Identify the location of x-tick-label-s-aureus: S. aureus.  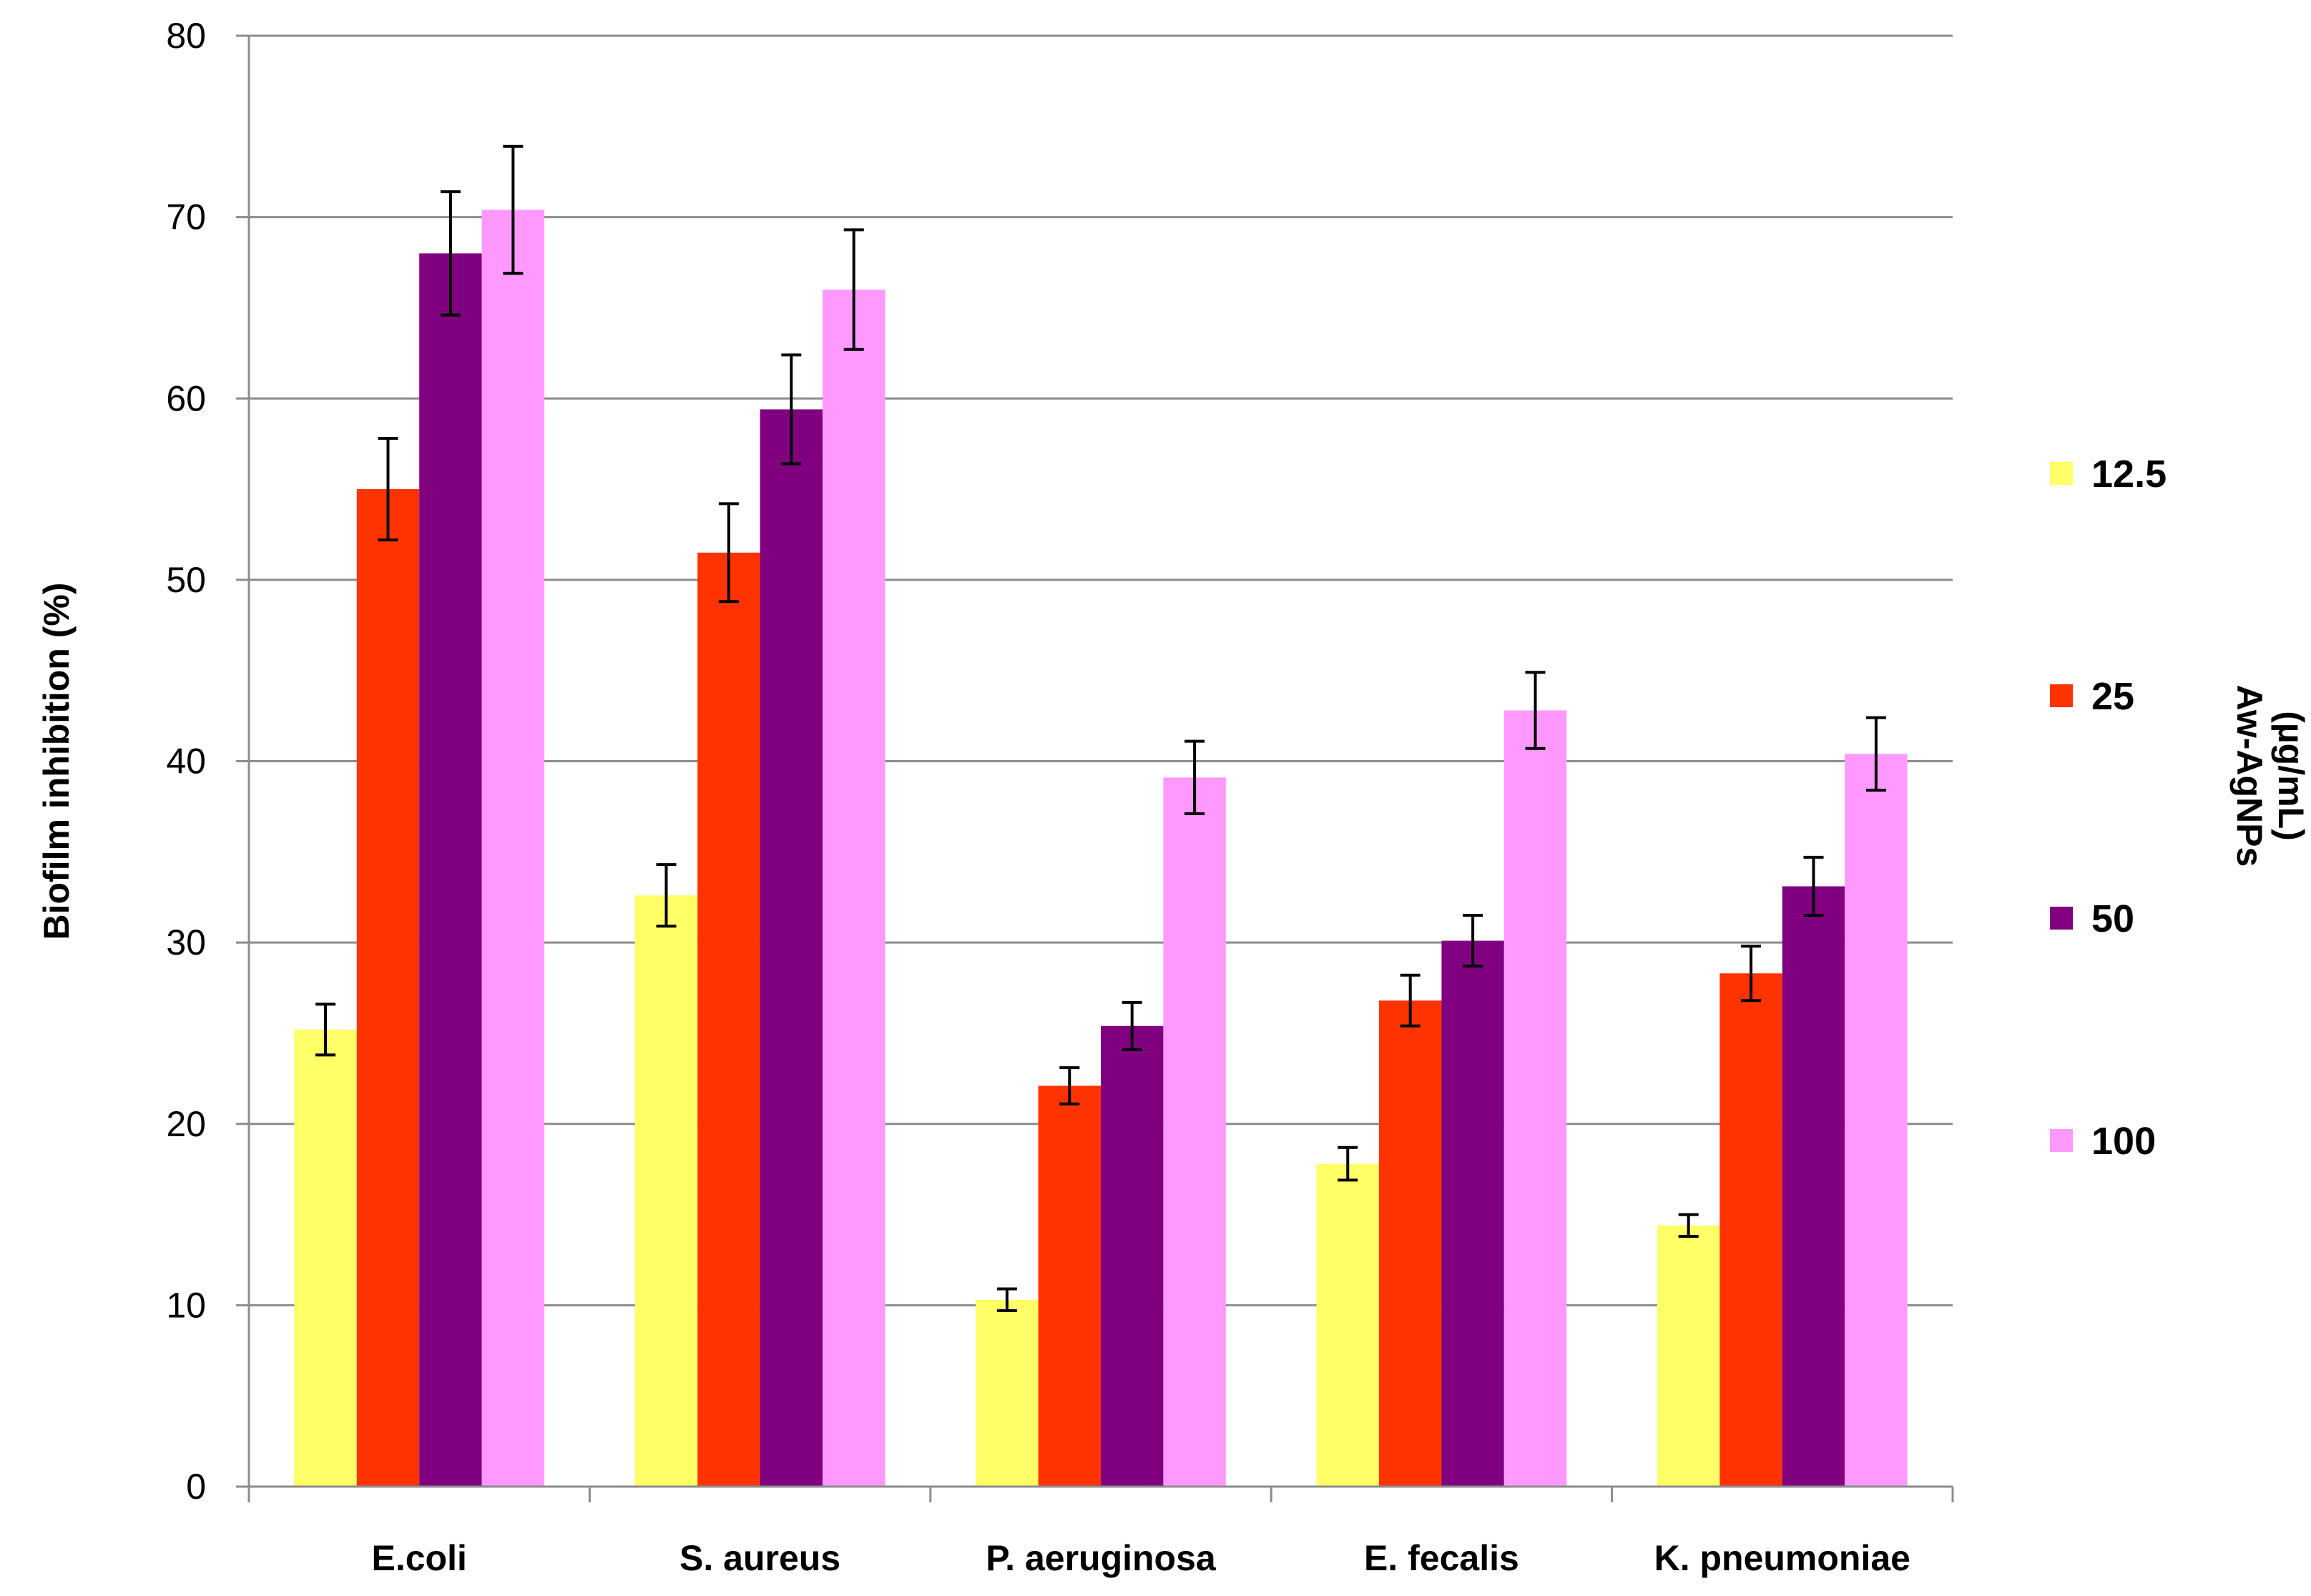
(759, 1558).